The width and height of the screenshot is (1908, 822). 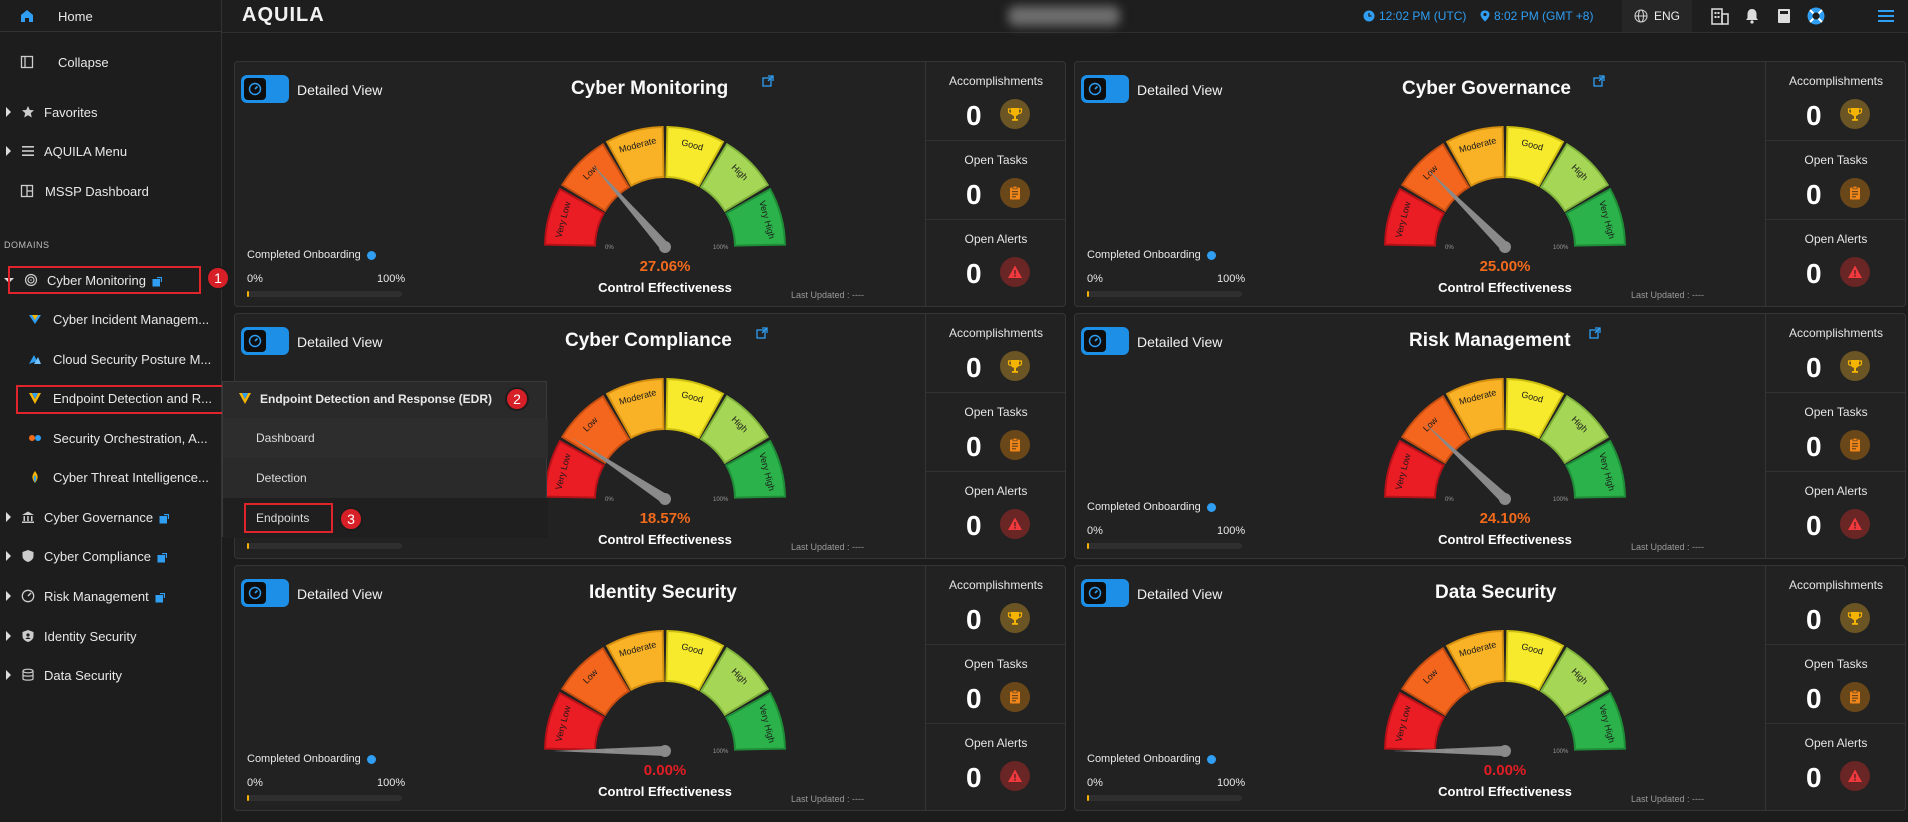 What do you see at coordinates (111, 191) in the screenshot?
I see `sidebar-item-mssp-dashboard: MSSP Dashboard` at bounding box center [111, 191].